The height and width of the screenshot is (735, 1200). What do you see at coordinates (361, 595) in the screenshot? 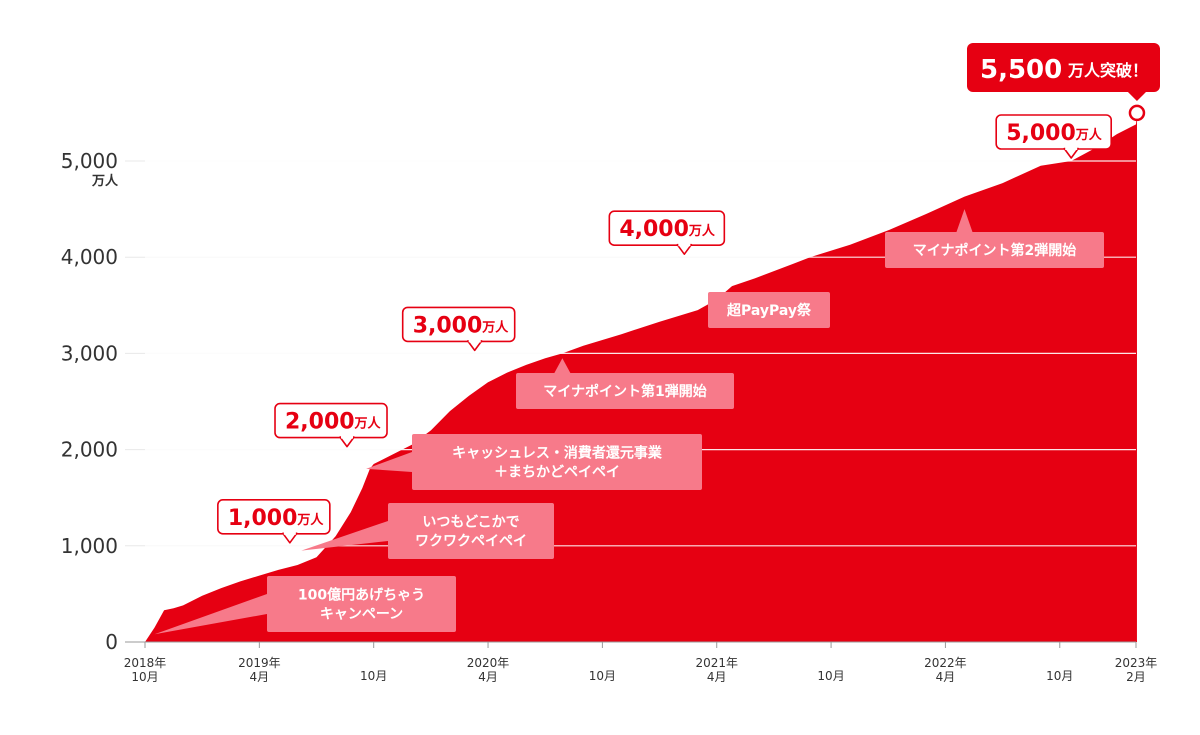
I see `event-label: 100億円あげちゃう` at bounding box center [361, 595].